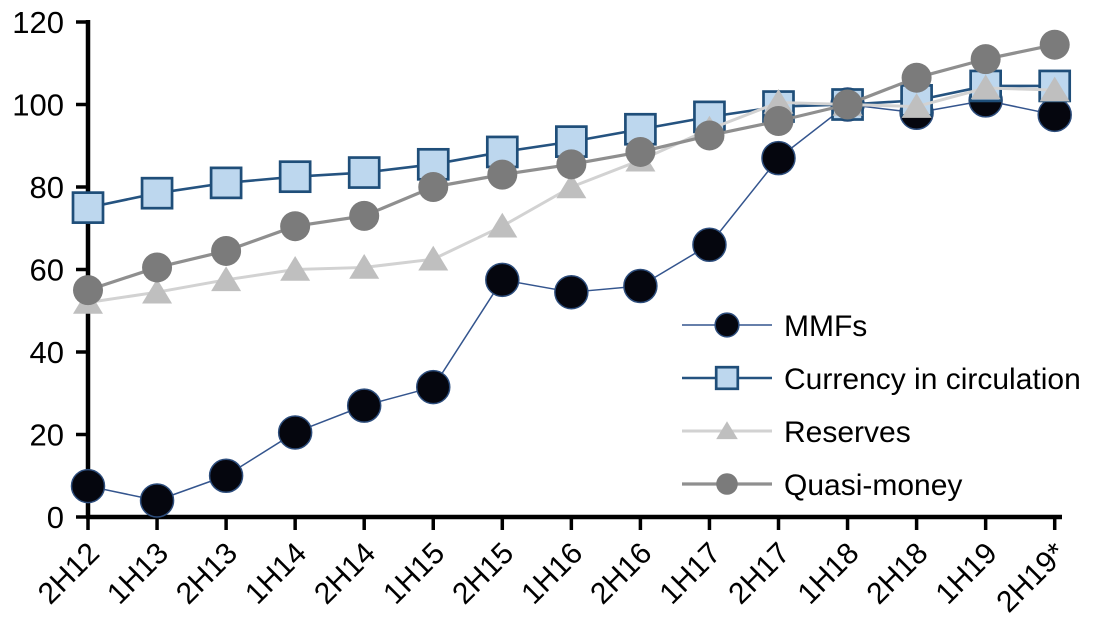  What do you see at coordinates (38, 22) in the screenshot?
I see `y-tick-label: 120` at bounding box center [38, 22].